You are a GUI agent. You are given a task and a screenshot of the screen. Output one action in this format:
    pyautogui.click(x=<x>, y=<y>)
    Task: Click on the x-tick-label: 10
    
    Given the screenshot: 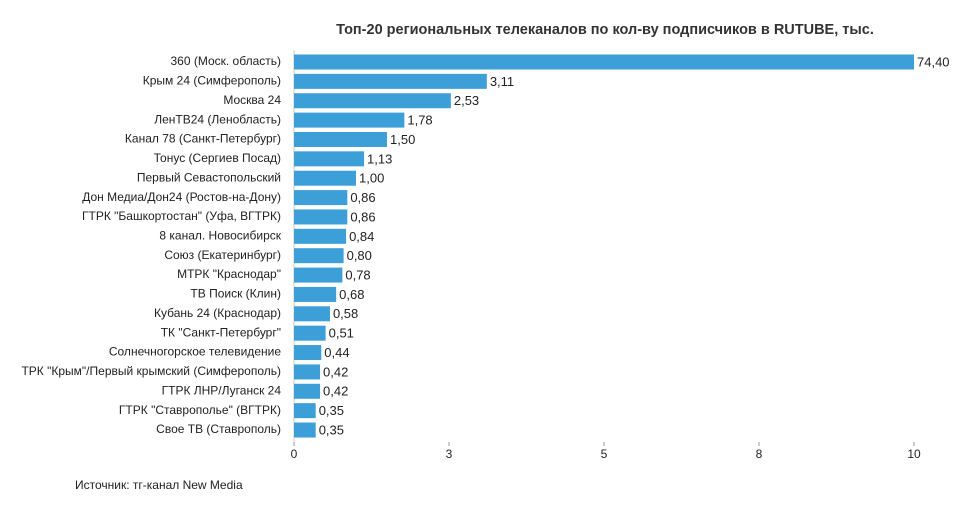 What is the action you would take?
    pyautogui.click(x=914, y=454)
    